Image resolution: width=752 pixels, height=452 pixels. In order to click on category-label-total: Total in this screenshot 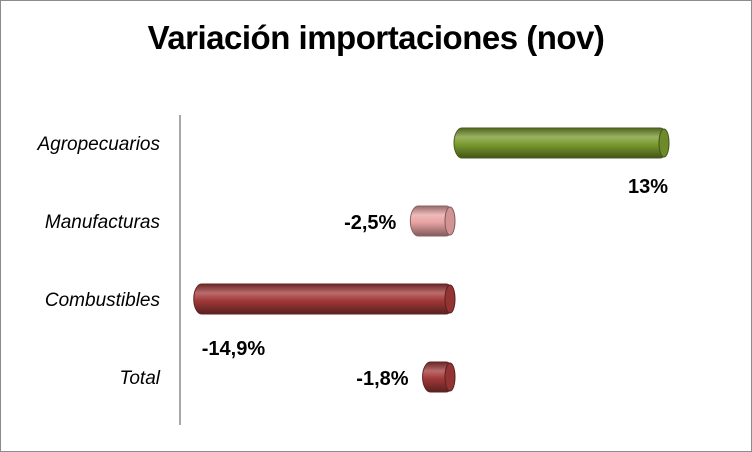, I will do `click(140, 378)`.